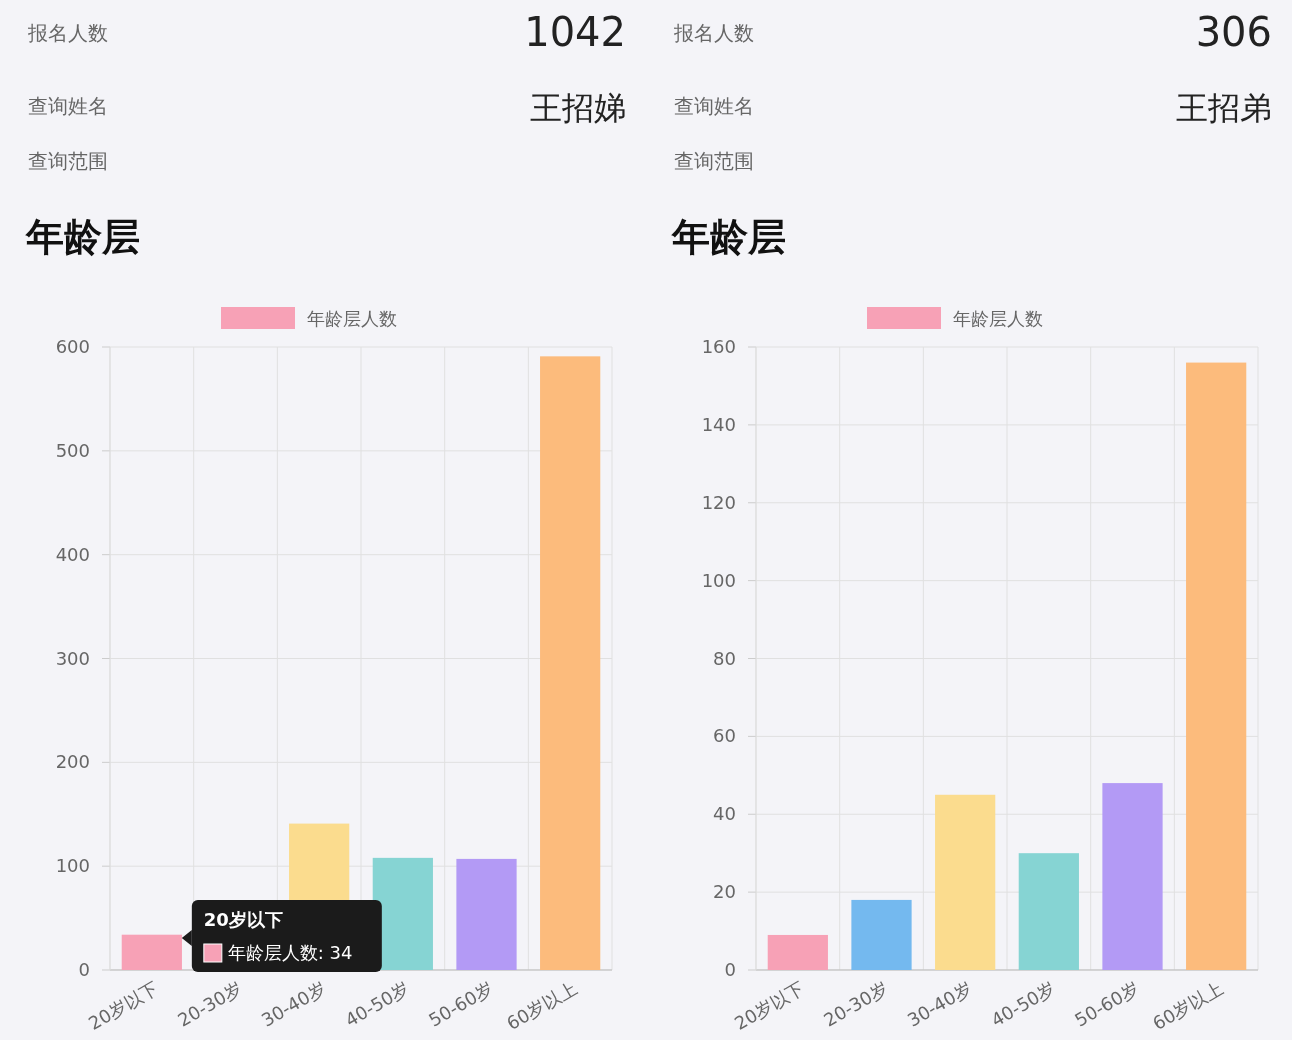 The image size is (1292, 1040). Describe the element at coordinates (281, 936) in the screenshot. I see `picture-tooltip: 20岁以下 年龄层人数: 34` at that location.